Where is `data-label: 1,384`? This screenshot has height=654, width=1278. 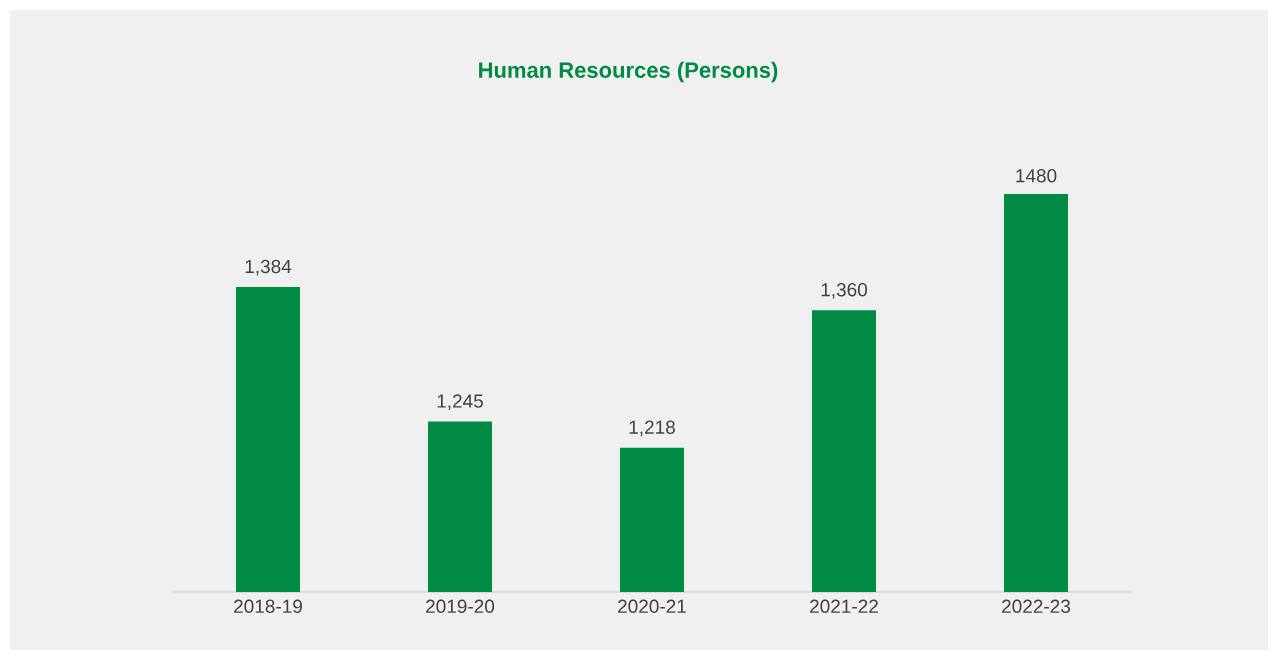 data-label: 1,384 is located at coordinates (268, 267).